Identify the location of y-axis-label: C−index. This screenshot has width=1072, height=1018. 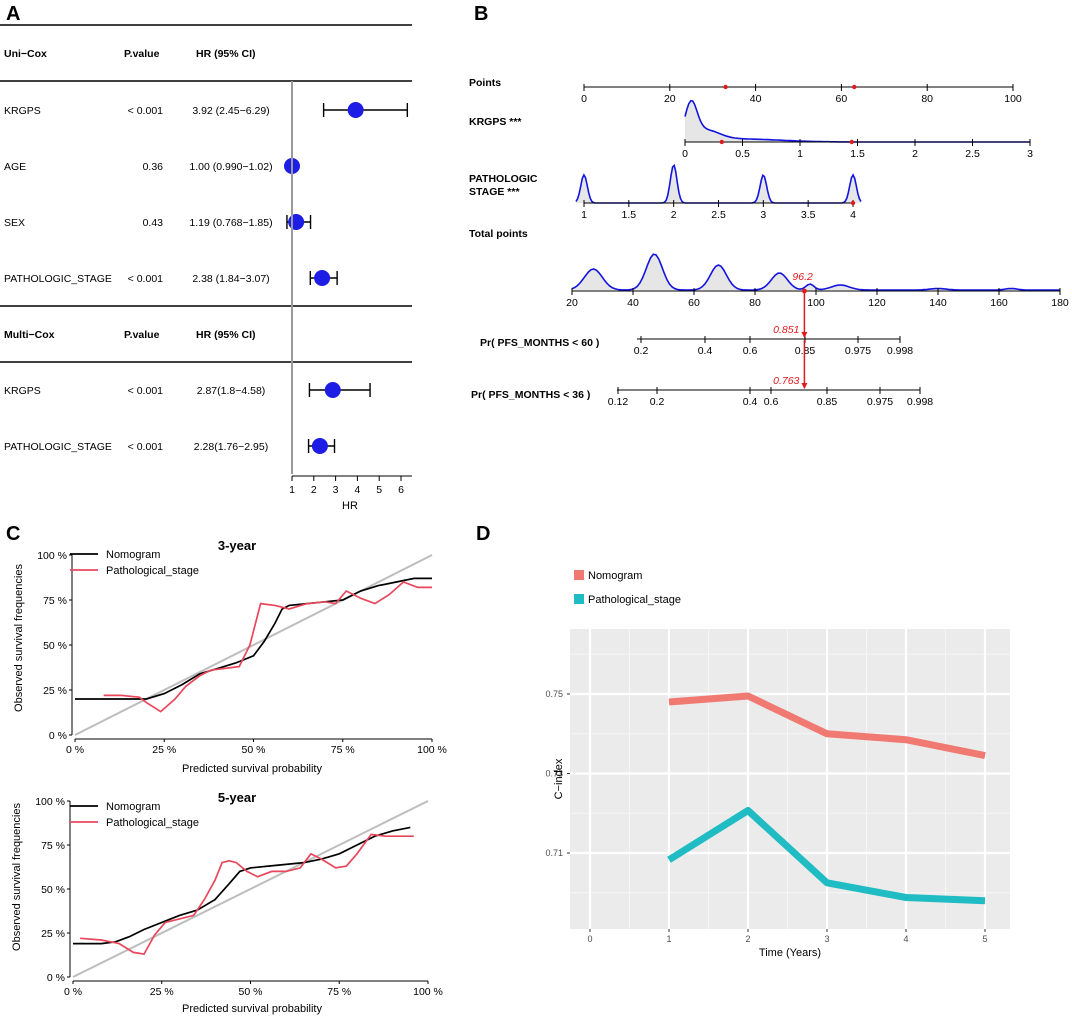
(559, 778).